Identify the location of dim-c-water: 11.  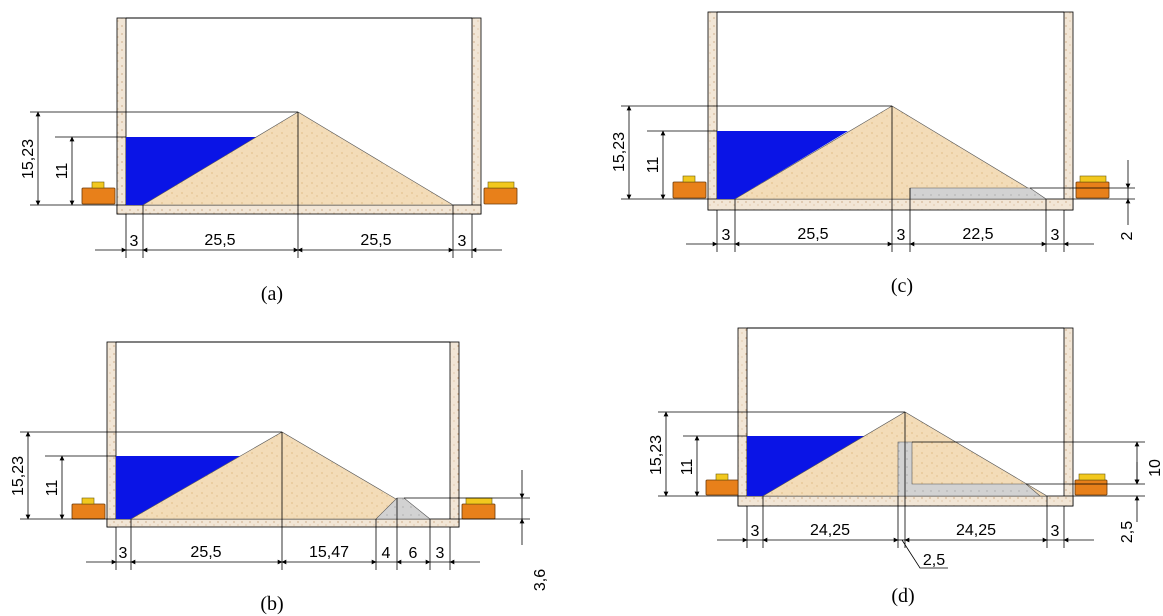
(653, 165).